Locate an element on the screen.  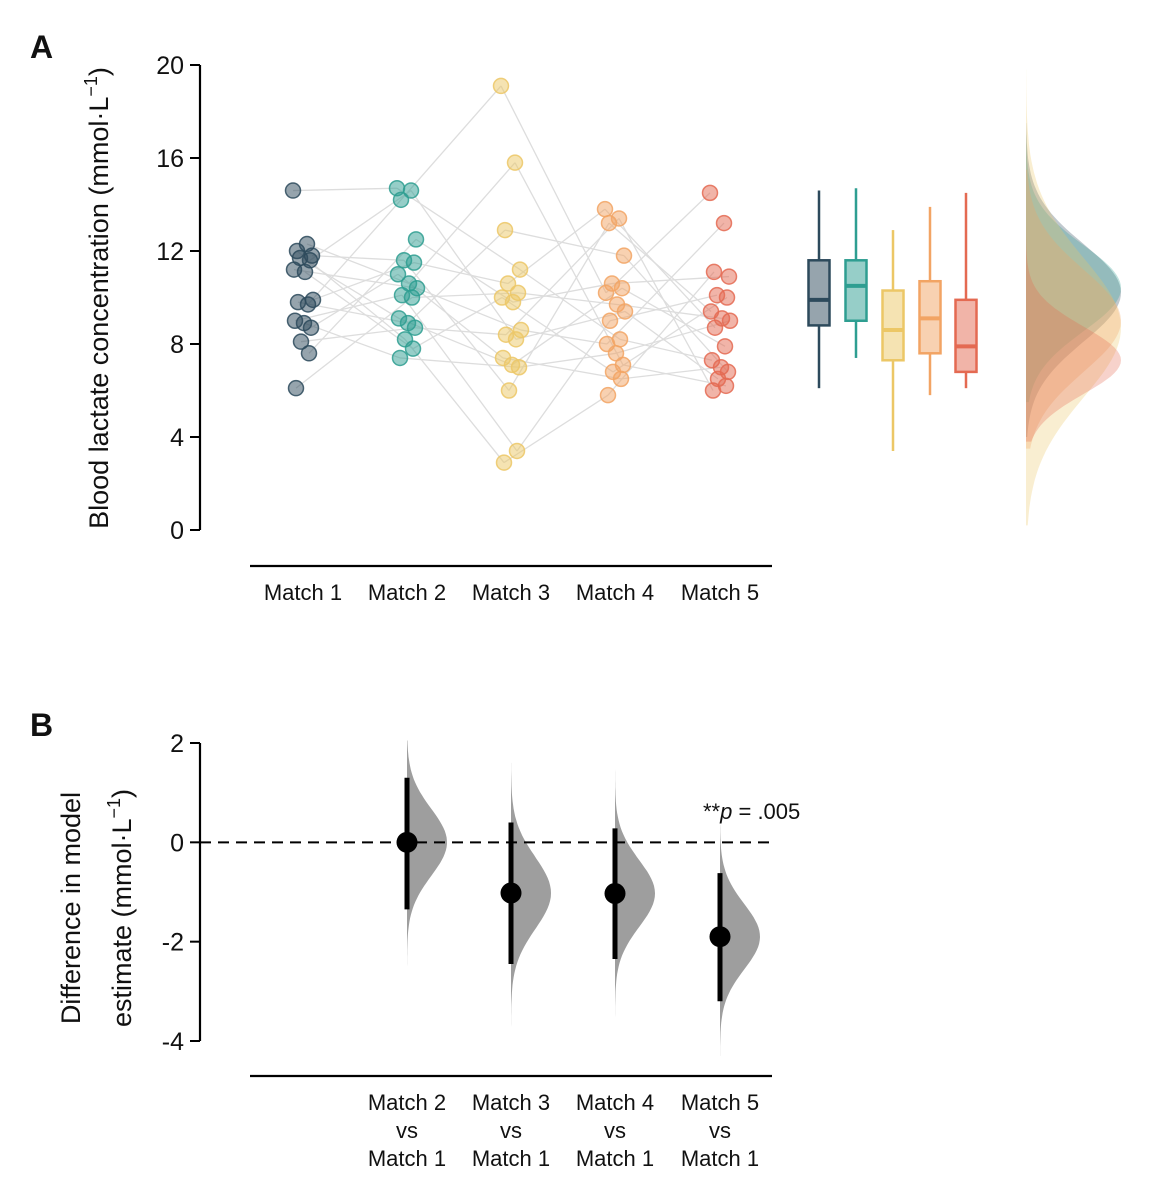
y-tick-label: 0 is located at coordinates (177, 843).